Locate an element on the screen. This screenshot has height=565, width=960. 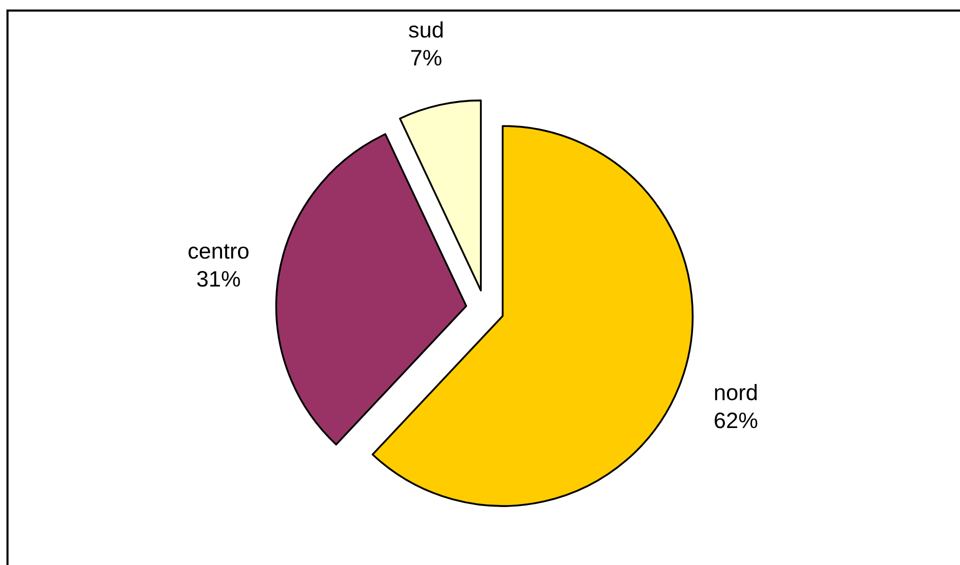
slice-label: centro is located at coordinates (218, 251).